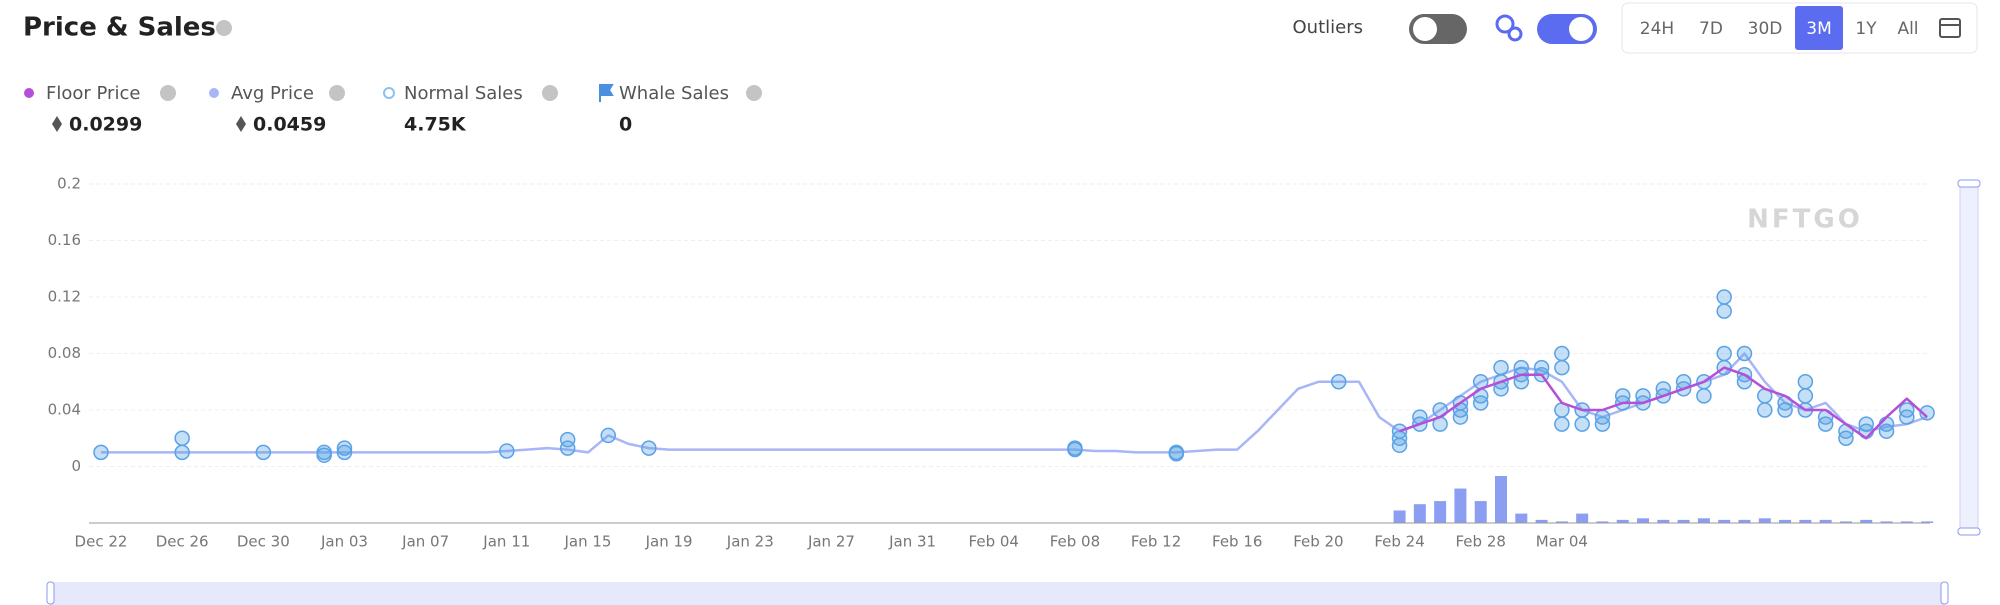 The image size is (2000, 605). What do you see at coordinates (1562, 542) in the screenshot?
I see `x-tick-label: Mar 04` at bounding box center [1562, 542].